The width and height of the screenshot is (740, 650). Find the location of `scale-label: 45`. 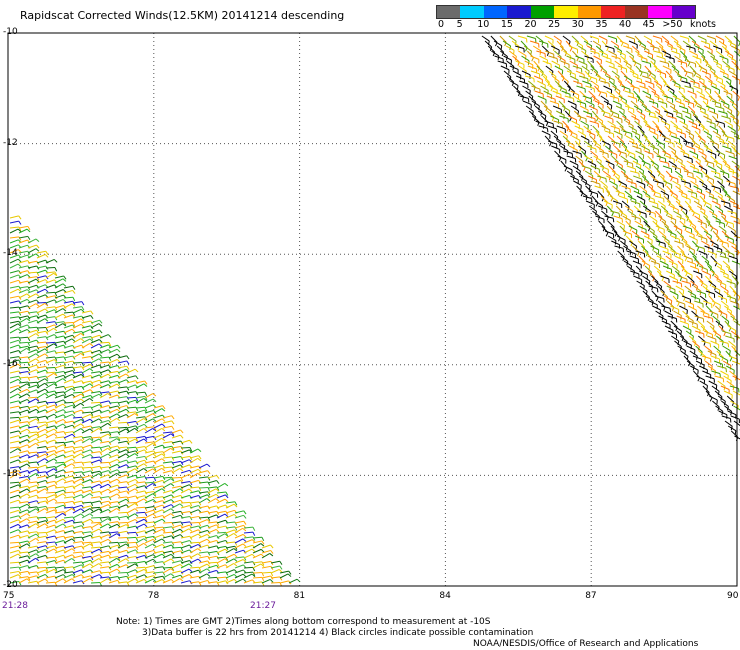

scale-label: 45 is located at coordinates (648, 24).